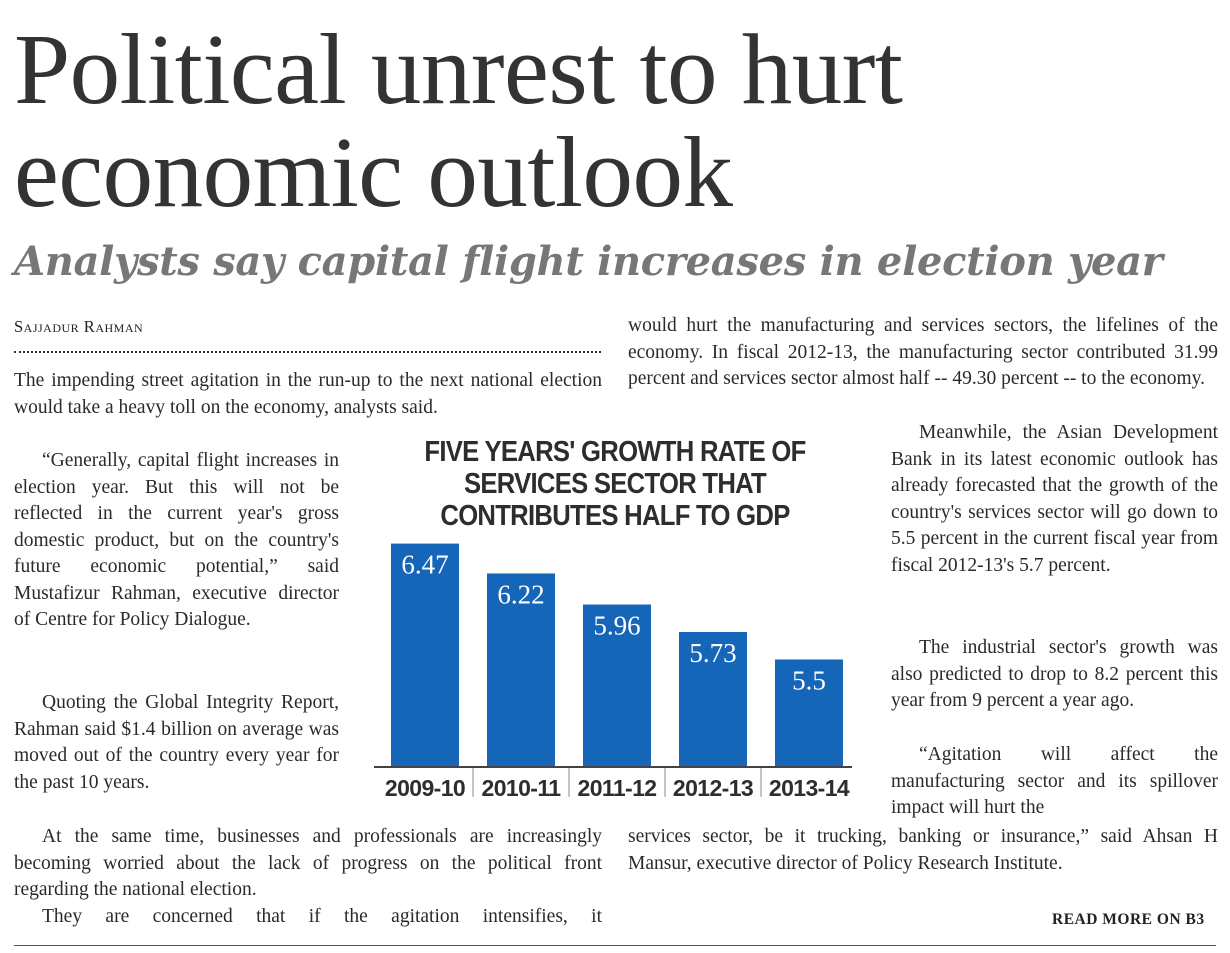 The height and width of the screenshot is (953, 1230). I want to click on data-label-2011-12: 5.96, so click(616, 626).